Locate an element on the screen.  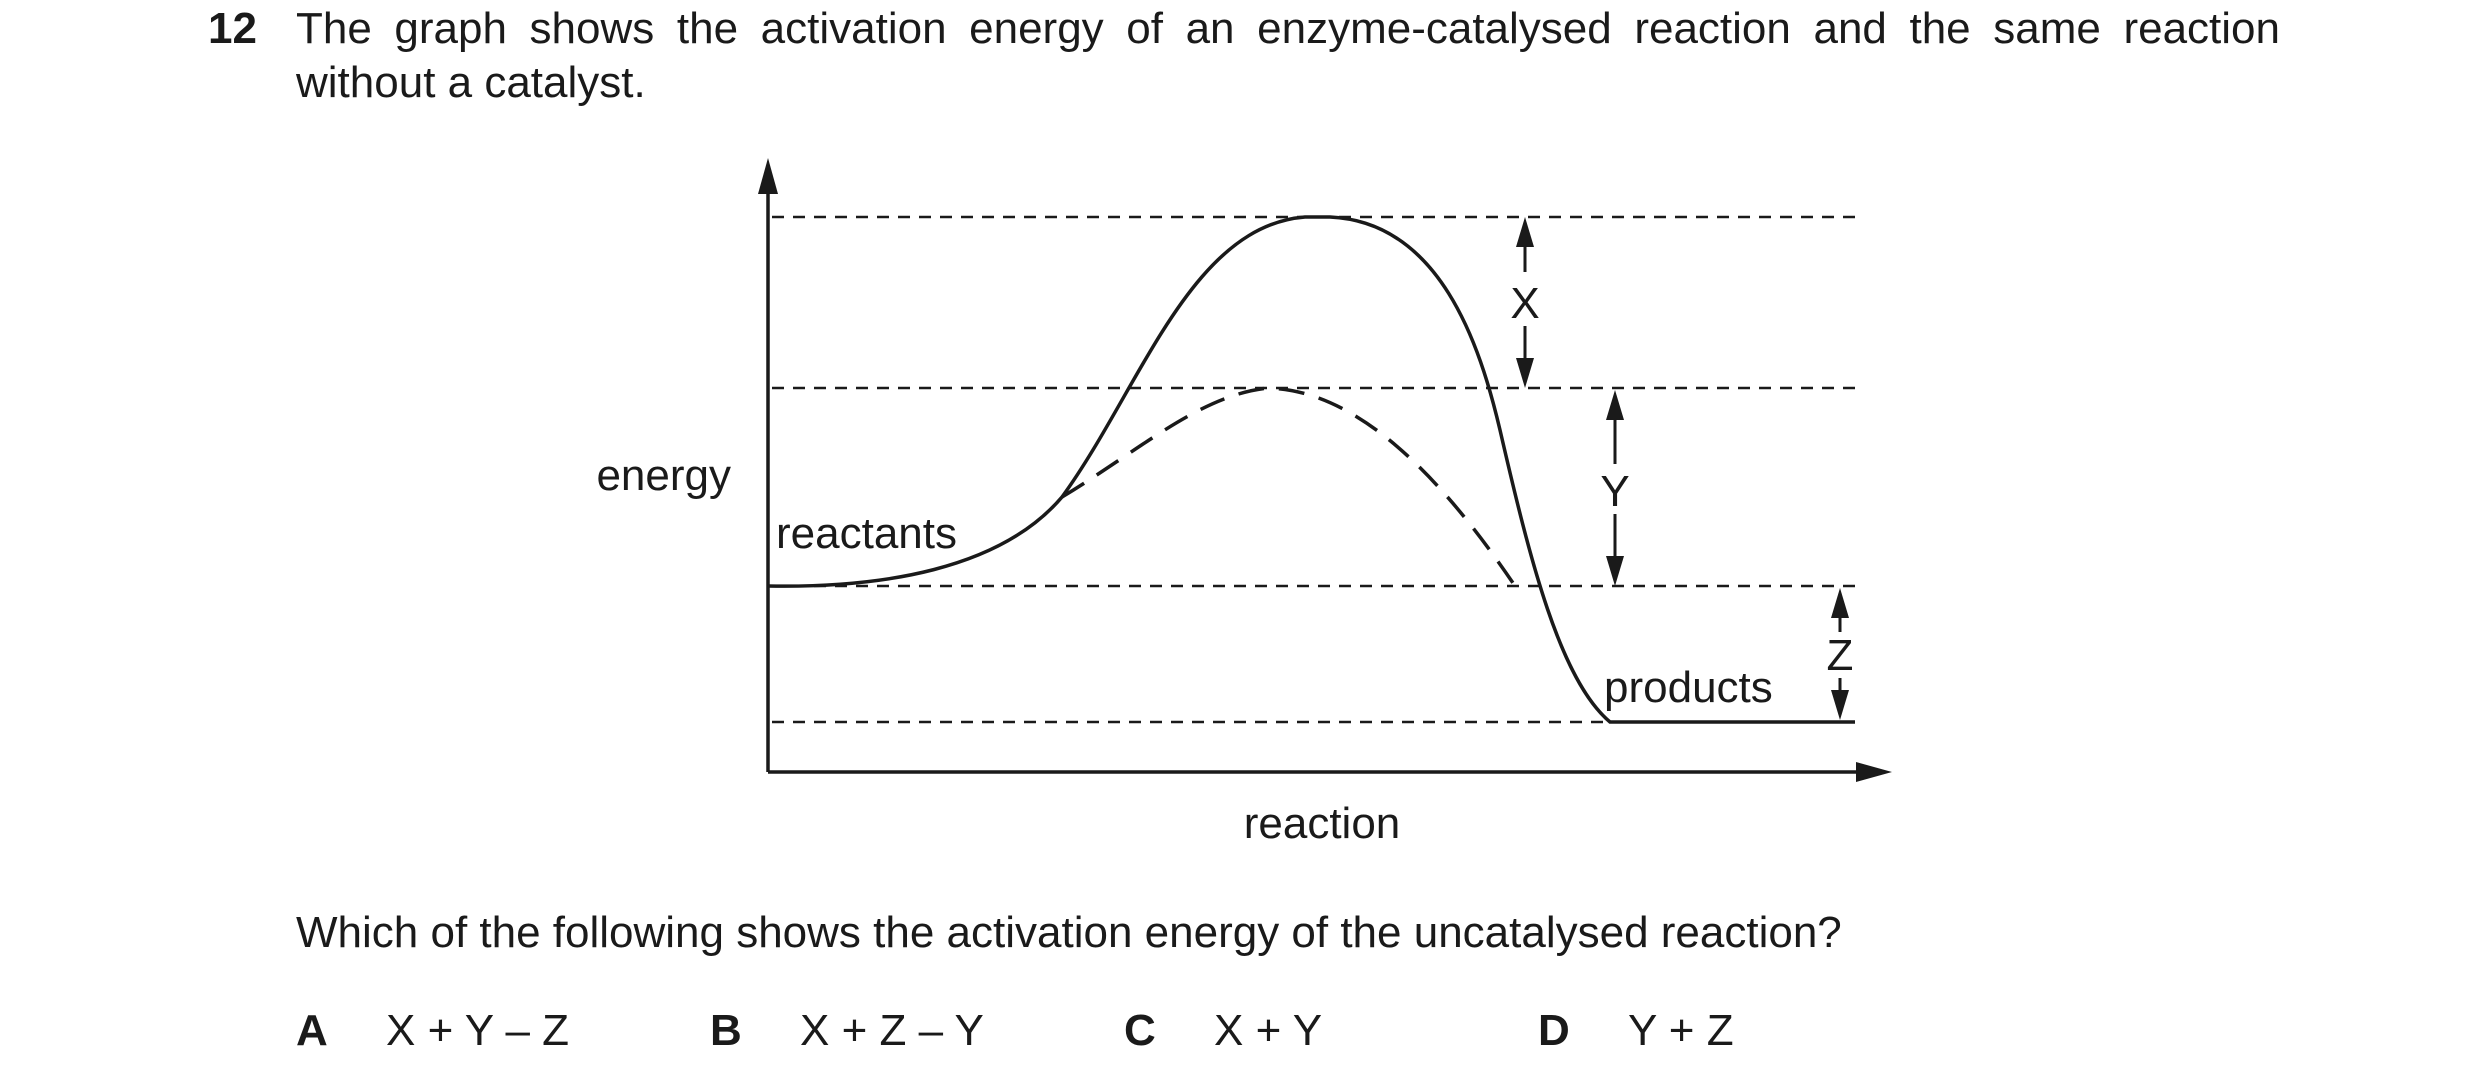
option-b-letter: B is located at coordinates (726, 1030).